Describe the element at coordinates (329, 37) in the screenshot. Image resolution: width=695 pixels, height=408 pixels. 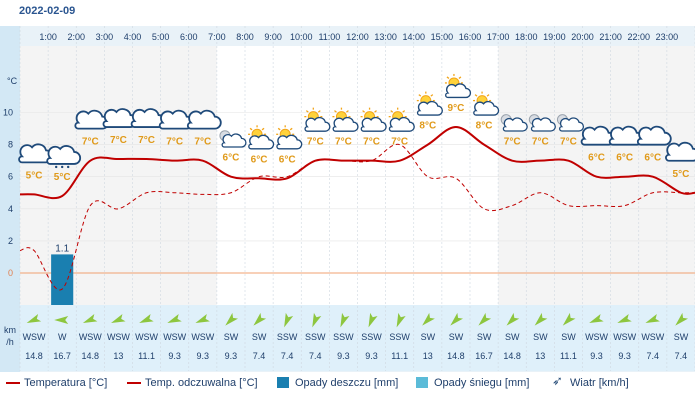
I see `hour-label: 11:00` at that location.